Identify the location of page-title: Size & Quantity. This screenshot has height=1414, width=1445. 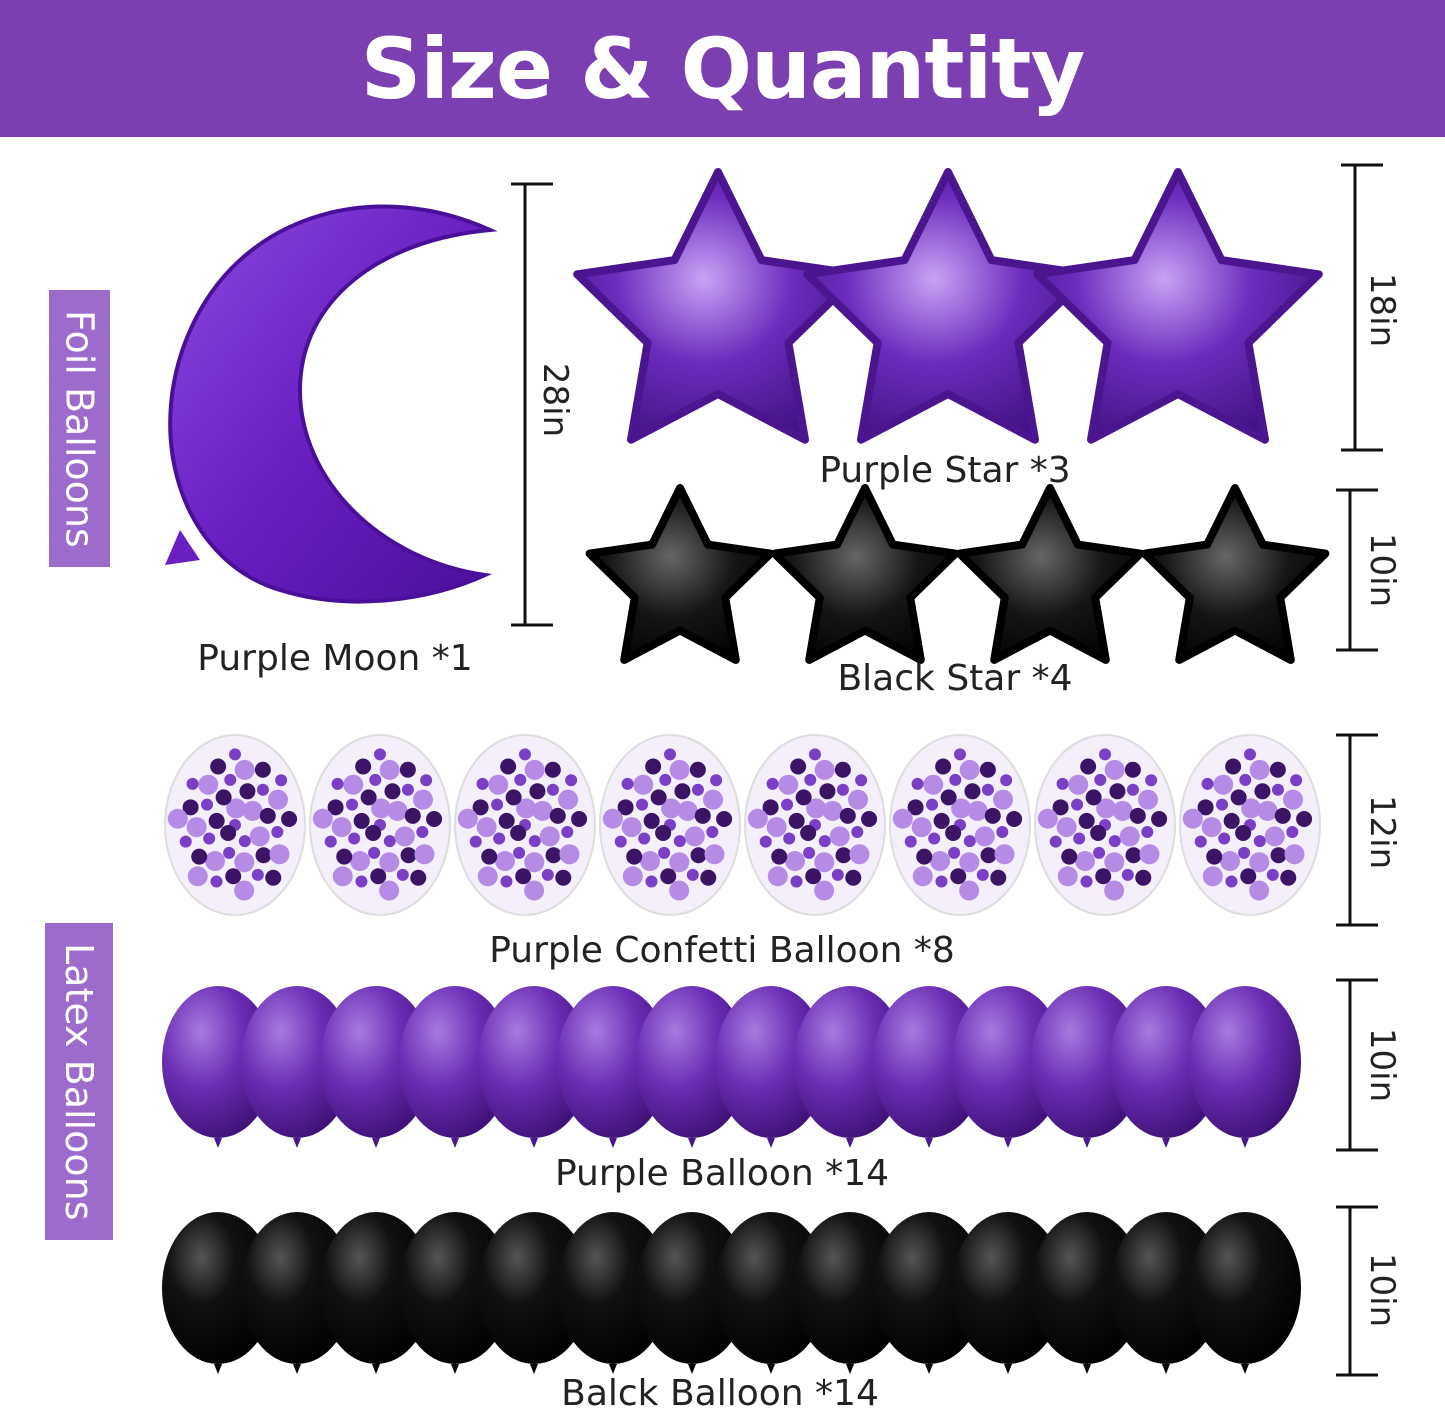
(722, 68).